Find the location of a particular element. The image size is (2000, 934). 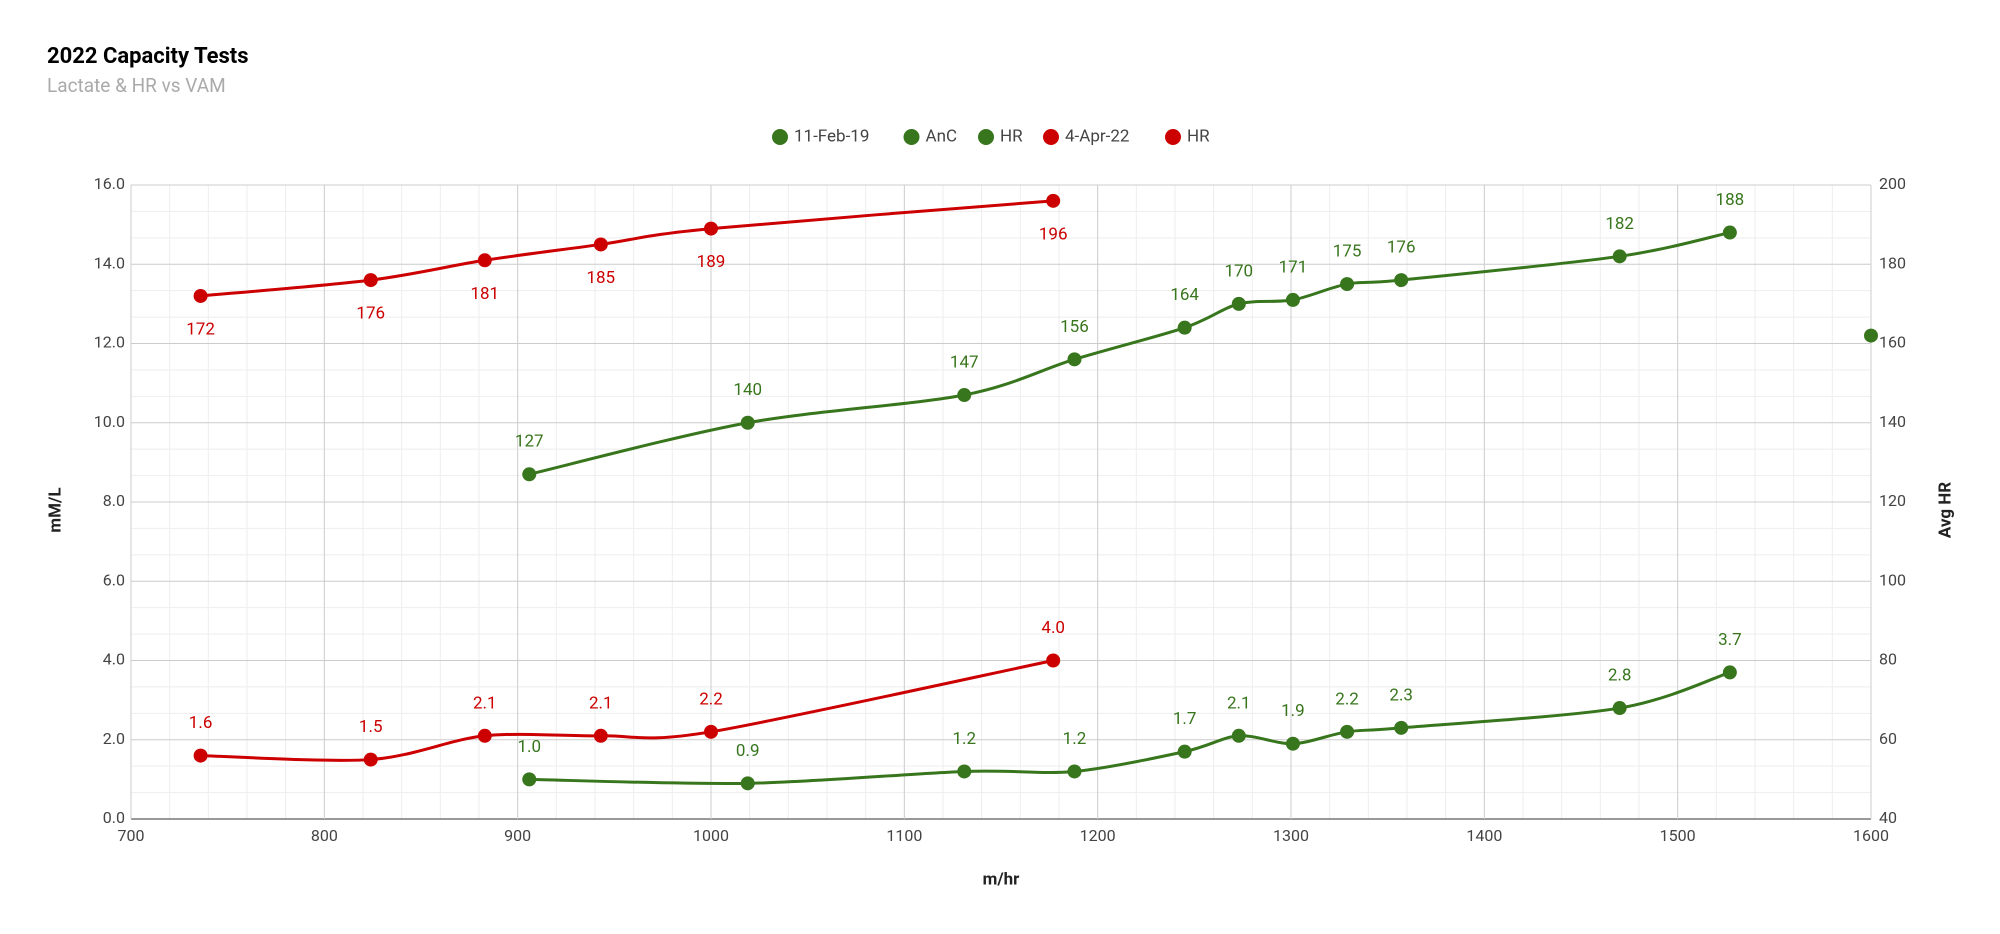

y2-axis-title: Avg HR is located at coordinates (1945, 510).